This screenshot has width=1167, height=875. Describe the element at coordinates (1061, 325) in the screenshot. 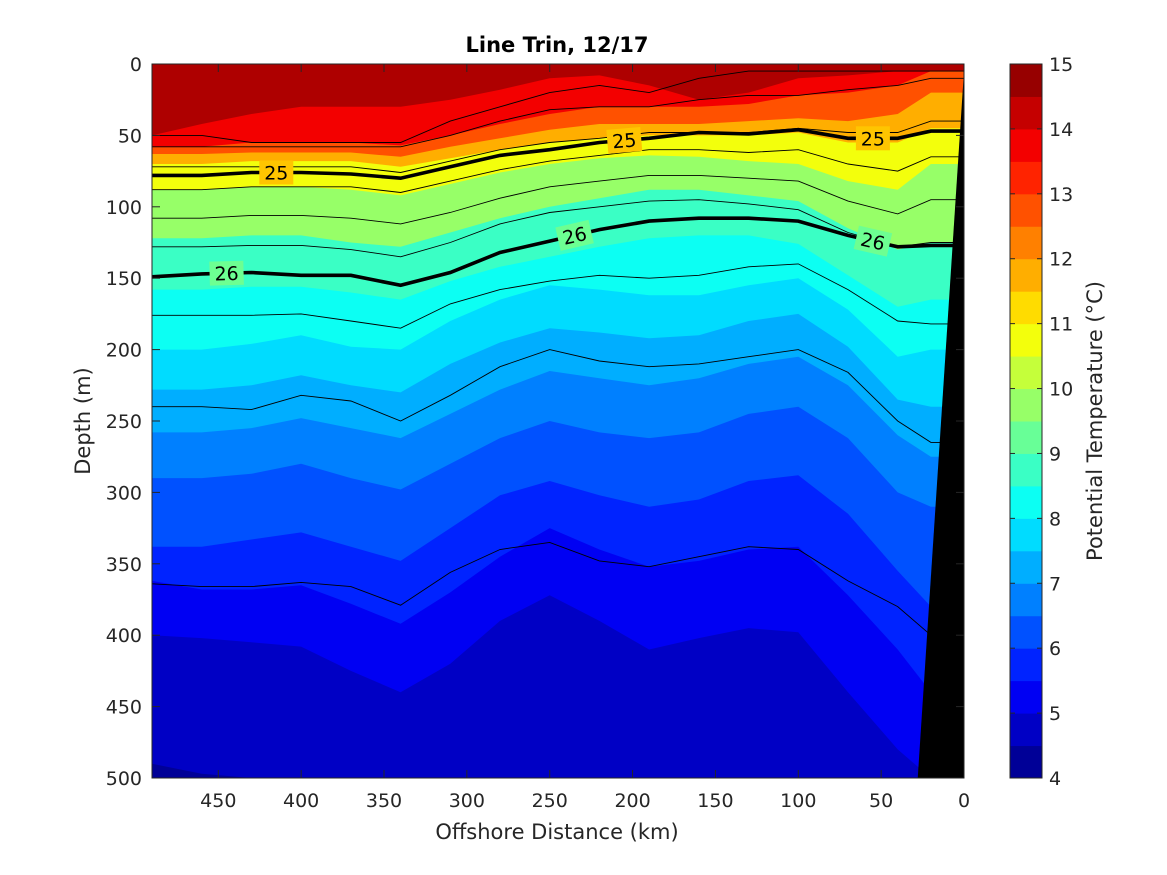

I see `colorbar-tick-label: 11` at that location.